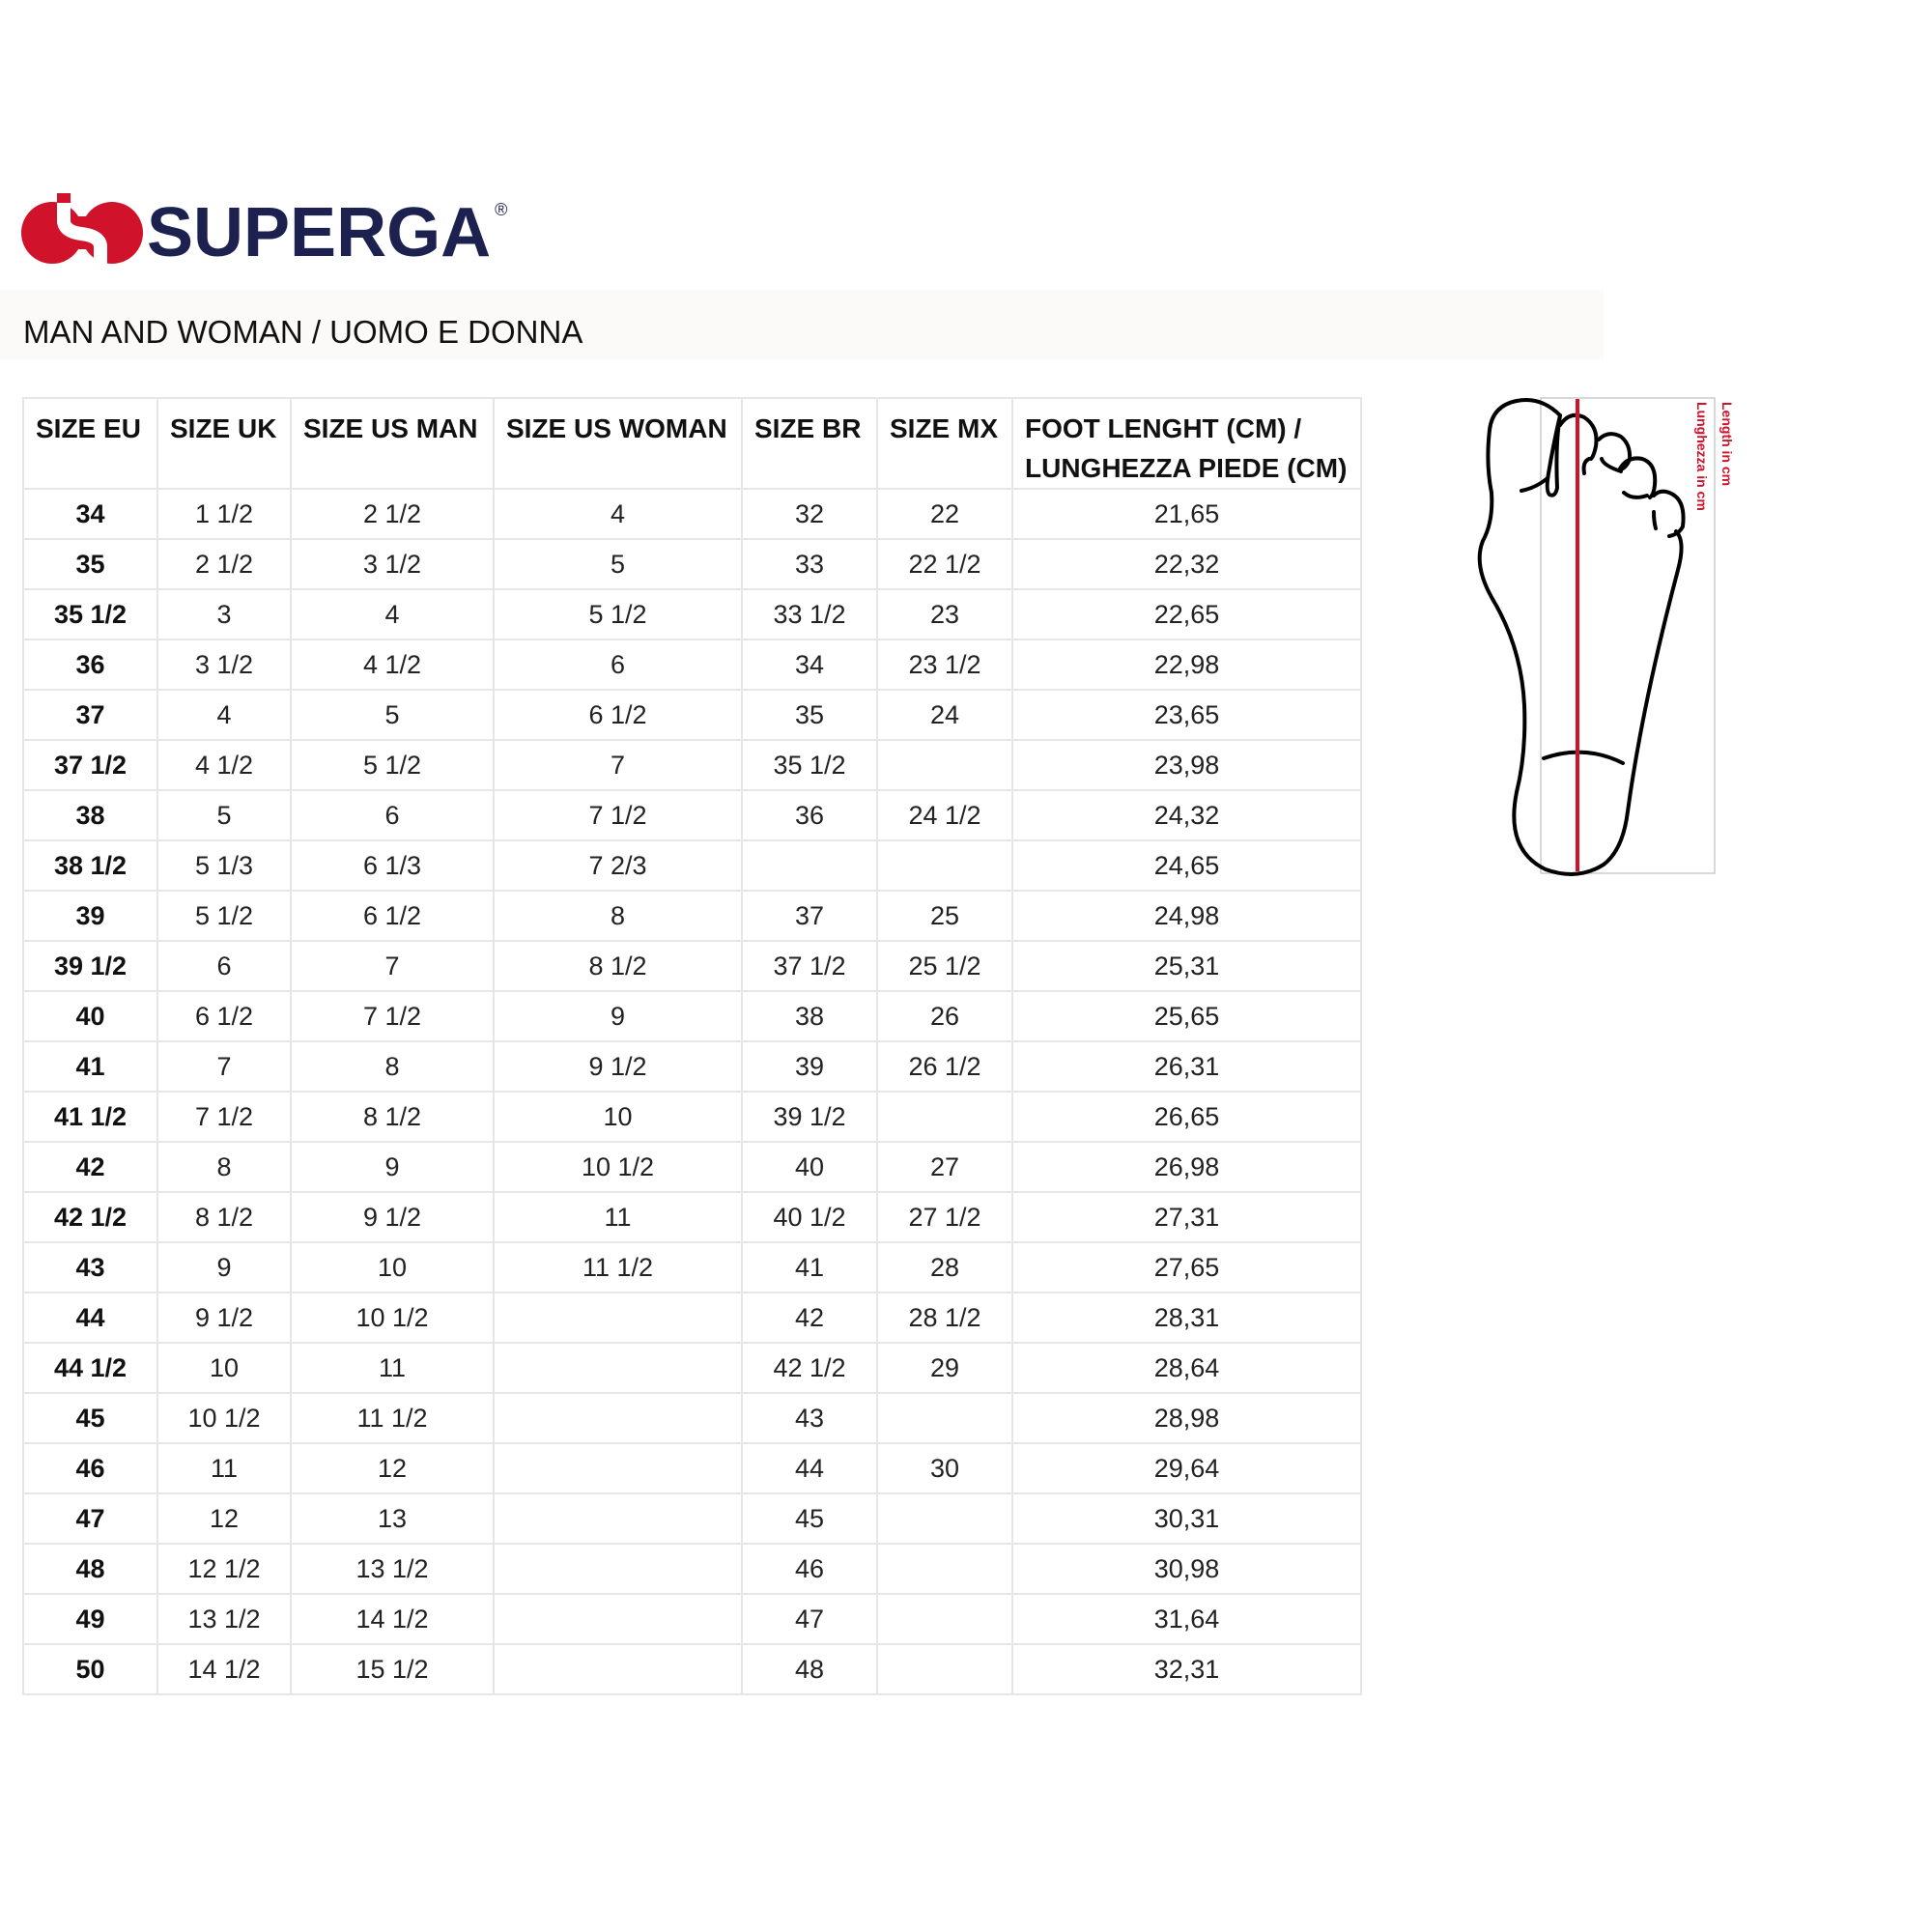  I want to click on table-cell: 6 1/3, so click(392, 865).